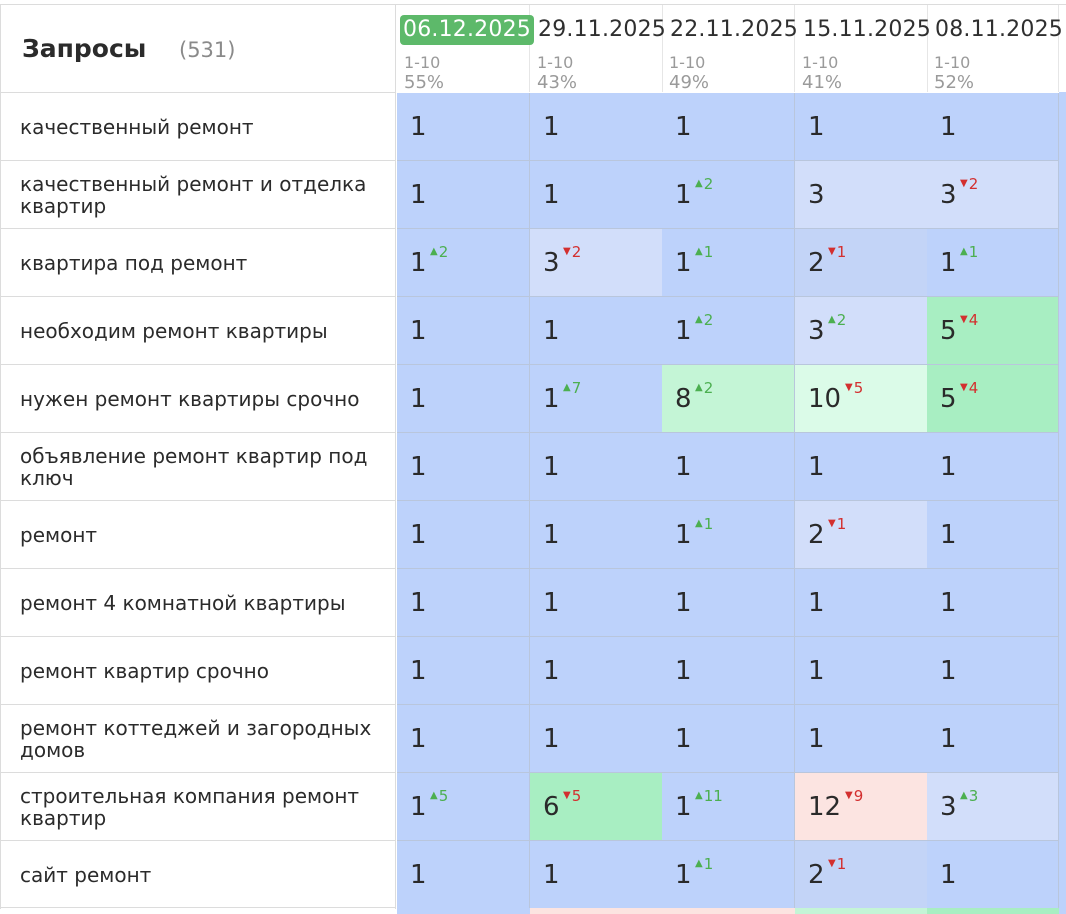 The width and height of the screenshot is (1066, 914). What do you see at coordinates (198, 467) in the screenshot?
I see `query-text: объявление ремонт квартир под ключ` at bounding box center [198, 467].